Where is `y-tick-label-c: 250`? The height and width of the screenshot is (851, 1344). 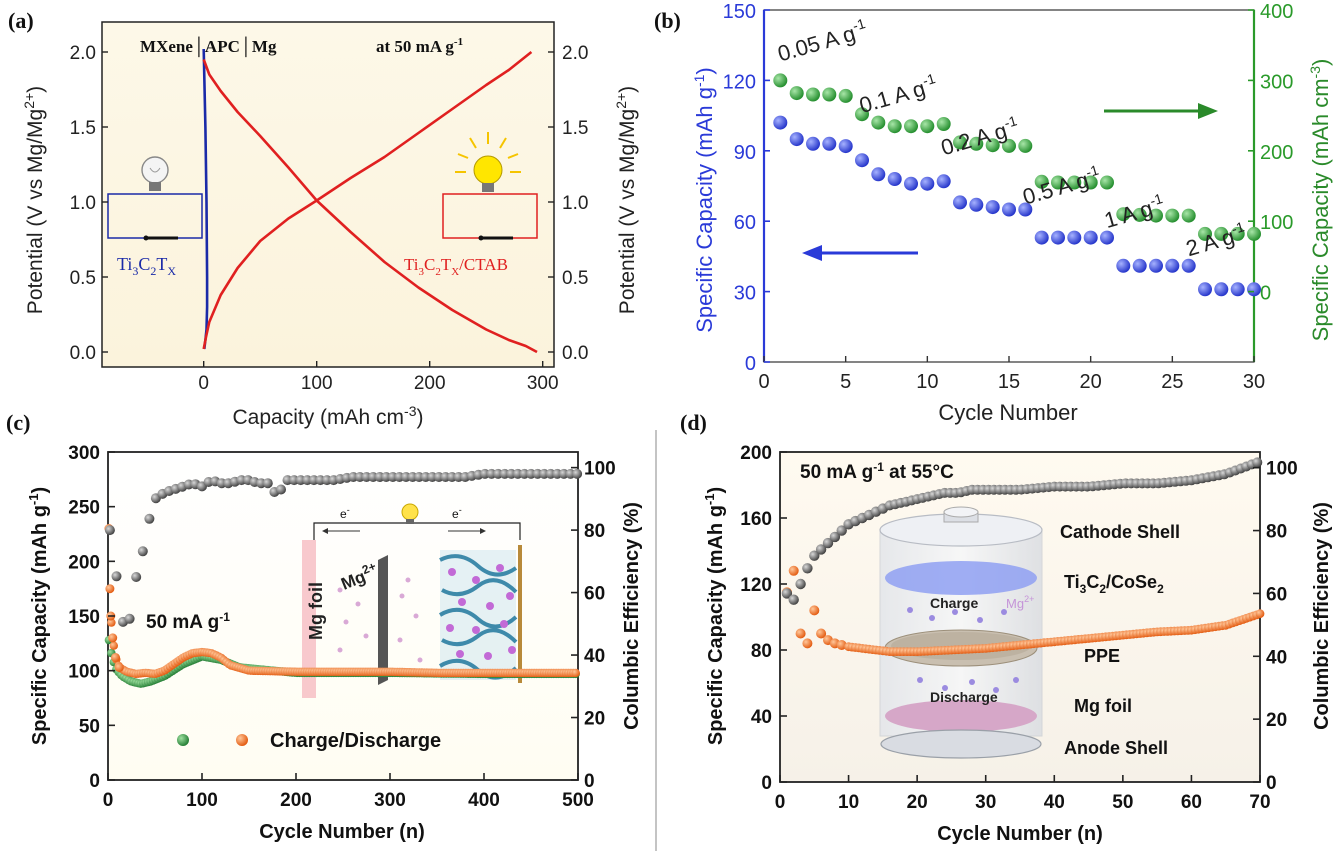
y-tick-label-c: 250 is located at coordinates (84, 508).